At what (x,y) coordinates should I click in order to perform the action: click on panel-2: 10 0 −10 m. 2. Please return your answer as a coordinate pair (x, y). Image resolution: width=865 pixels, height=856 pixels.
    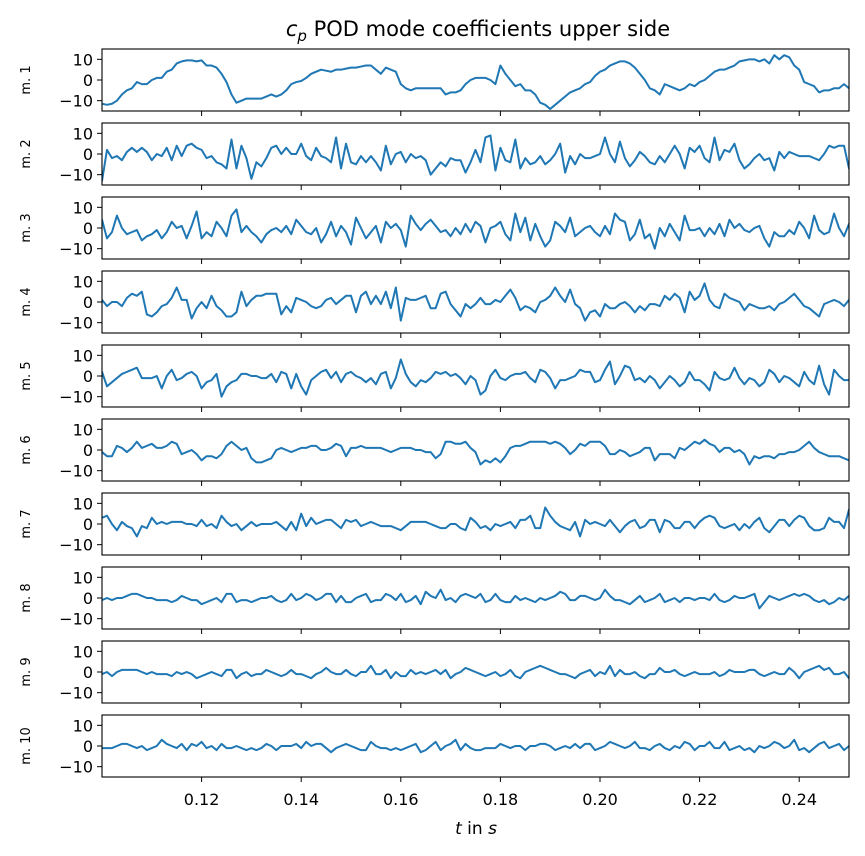
    Looking at the image, I should click on (434, 156).